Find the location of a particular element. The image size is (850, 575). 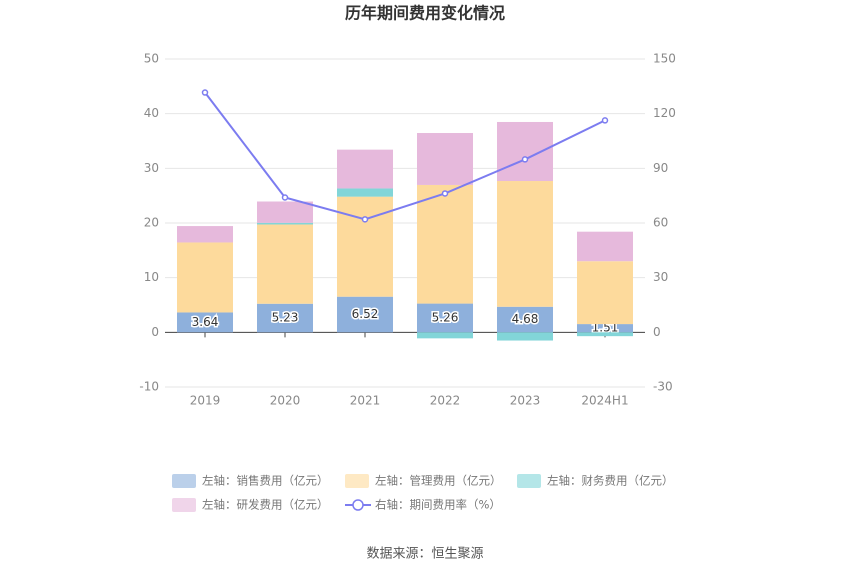

y2-tick-label: 0 is located at coordinates (657, 332).